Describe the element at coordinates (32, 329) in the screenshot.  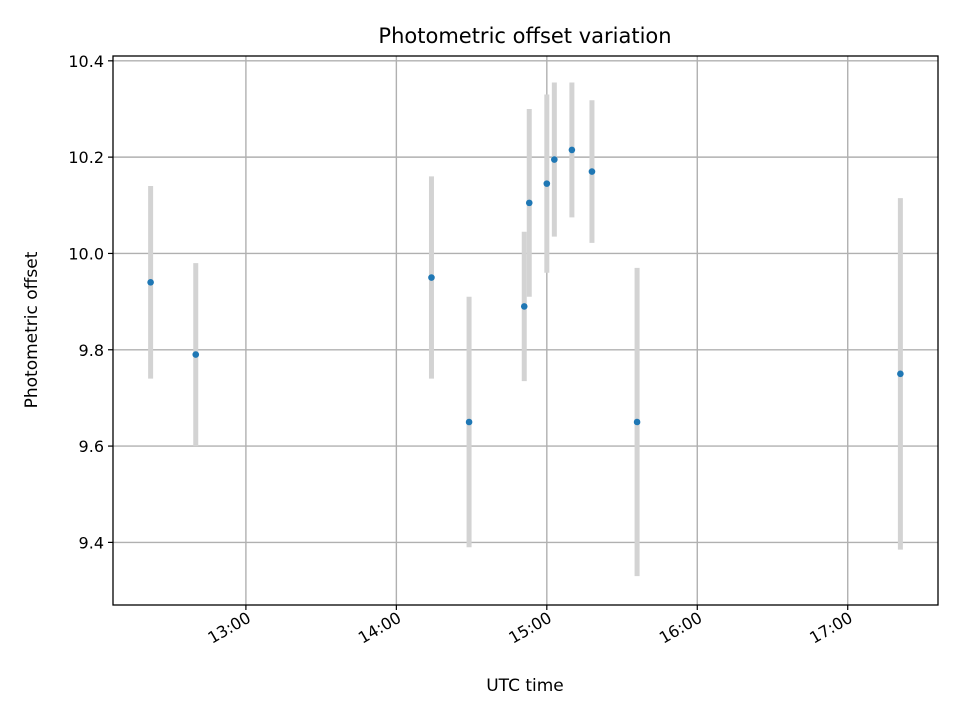
I see `y-axis-label: Photometric offset` at that location.